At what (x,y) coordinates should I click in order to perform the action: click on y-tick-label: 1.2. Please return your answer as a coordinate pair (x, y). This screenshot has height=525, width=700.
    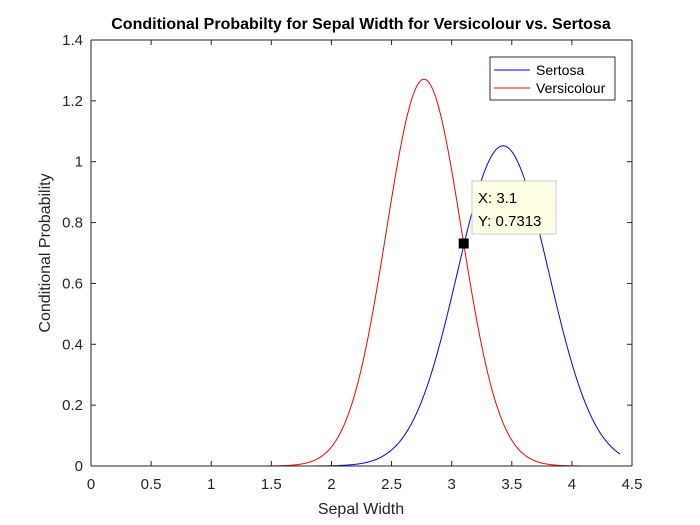
    Looking at the image, I should click on (72, 101).